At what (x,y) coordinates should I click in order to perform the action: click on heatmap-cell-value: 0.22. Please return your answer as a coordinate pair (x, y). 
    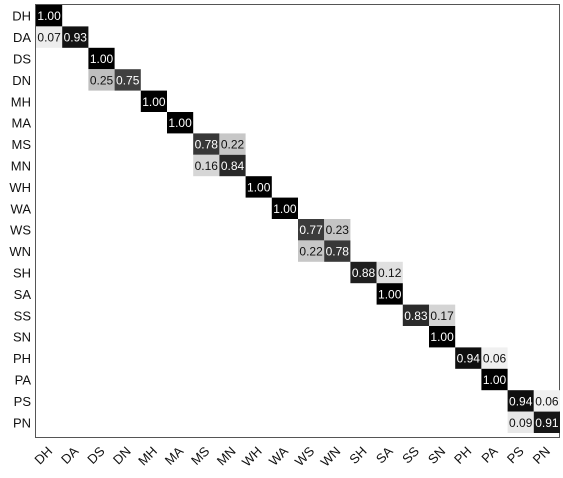
    Looking at the image, I should click on (233, 145).